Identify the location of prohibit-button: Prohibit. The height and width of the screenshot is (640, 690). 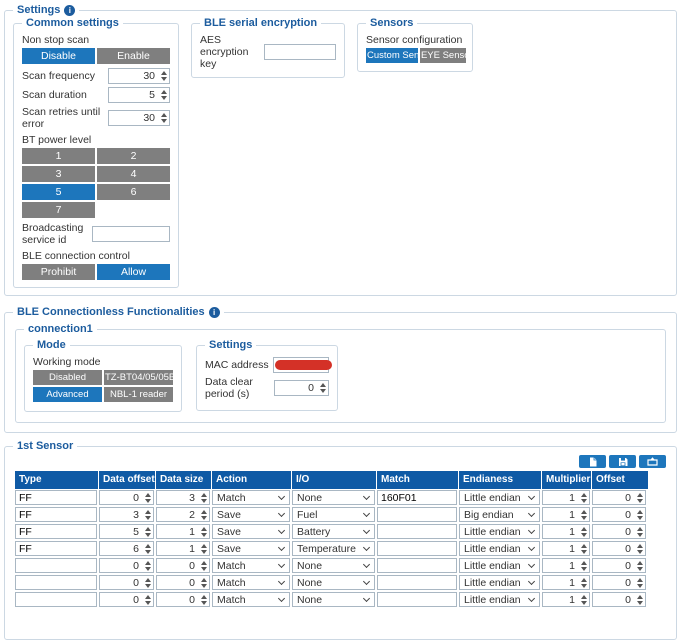
(58, 272).